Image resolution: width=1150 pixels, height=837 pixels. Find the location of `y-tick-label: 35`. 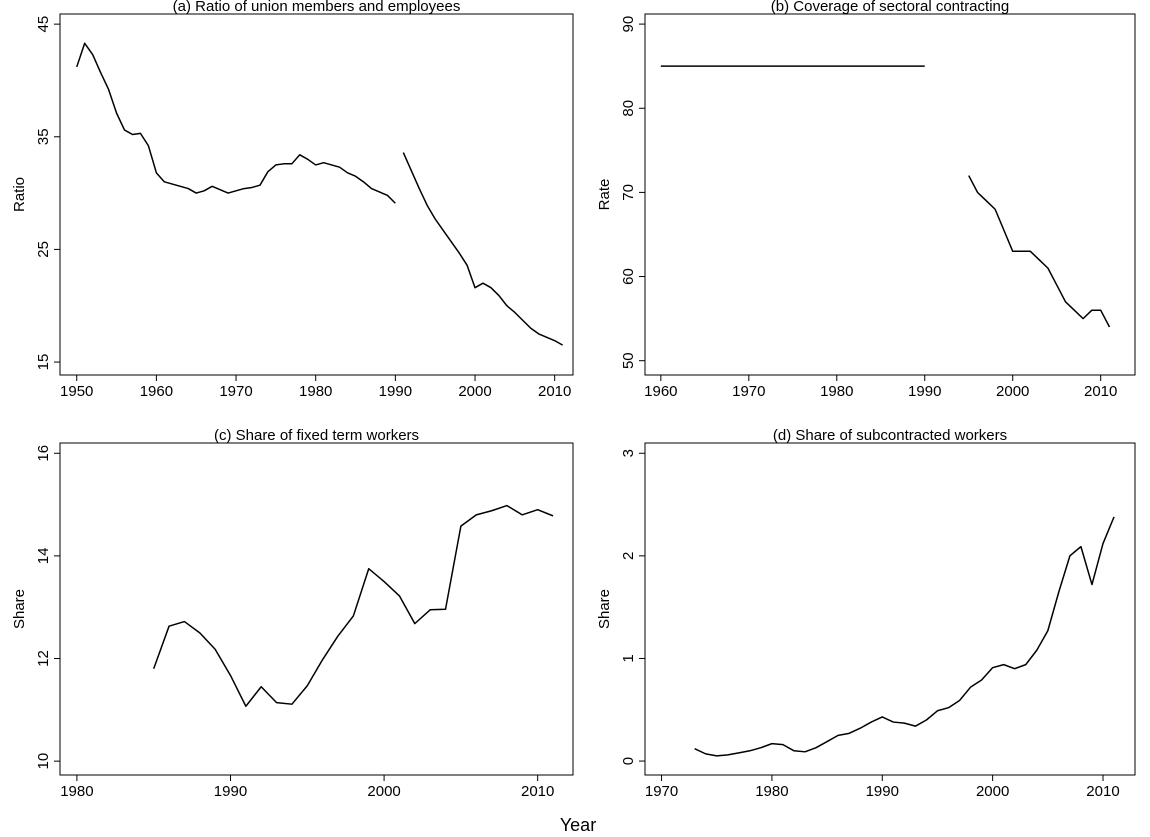

y-tick-label: 35 is located at coordinates (43, 136).